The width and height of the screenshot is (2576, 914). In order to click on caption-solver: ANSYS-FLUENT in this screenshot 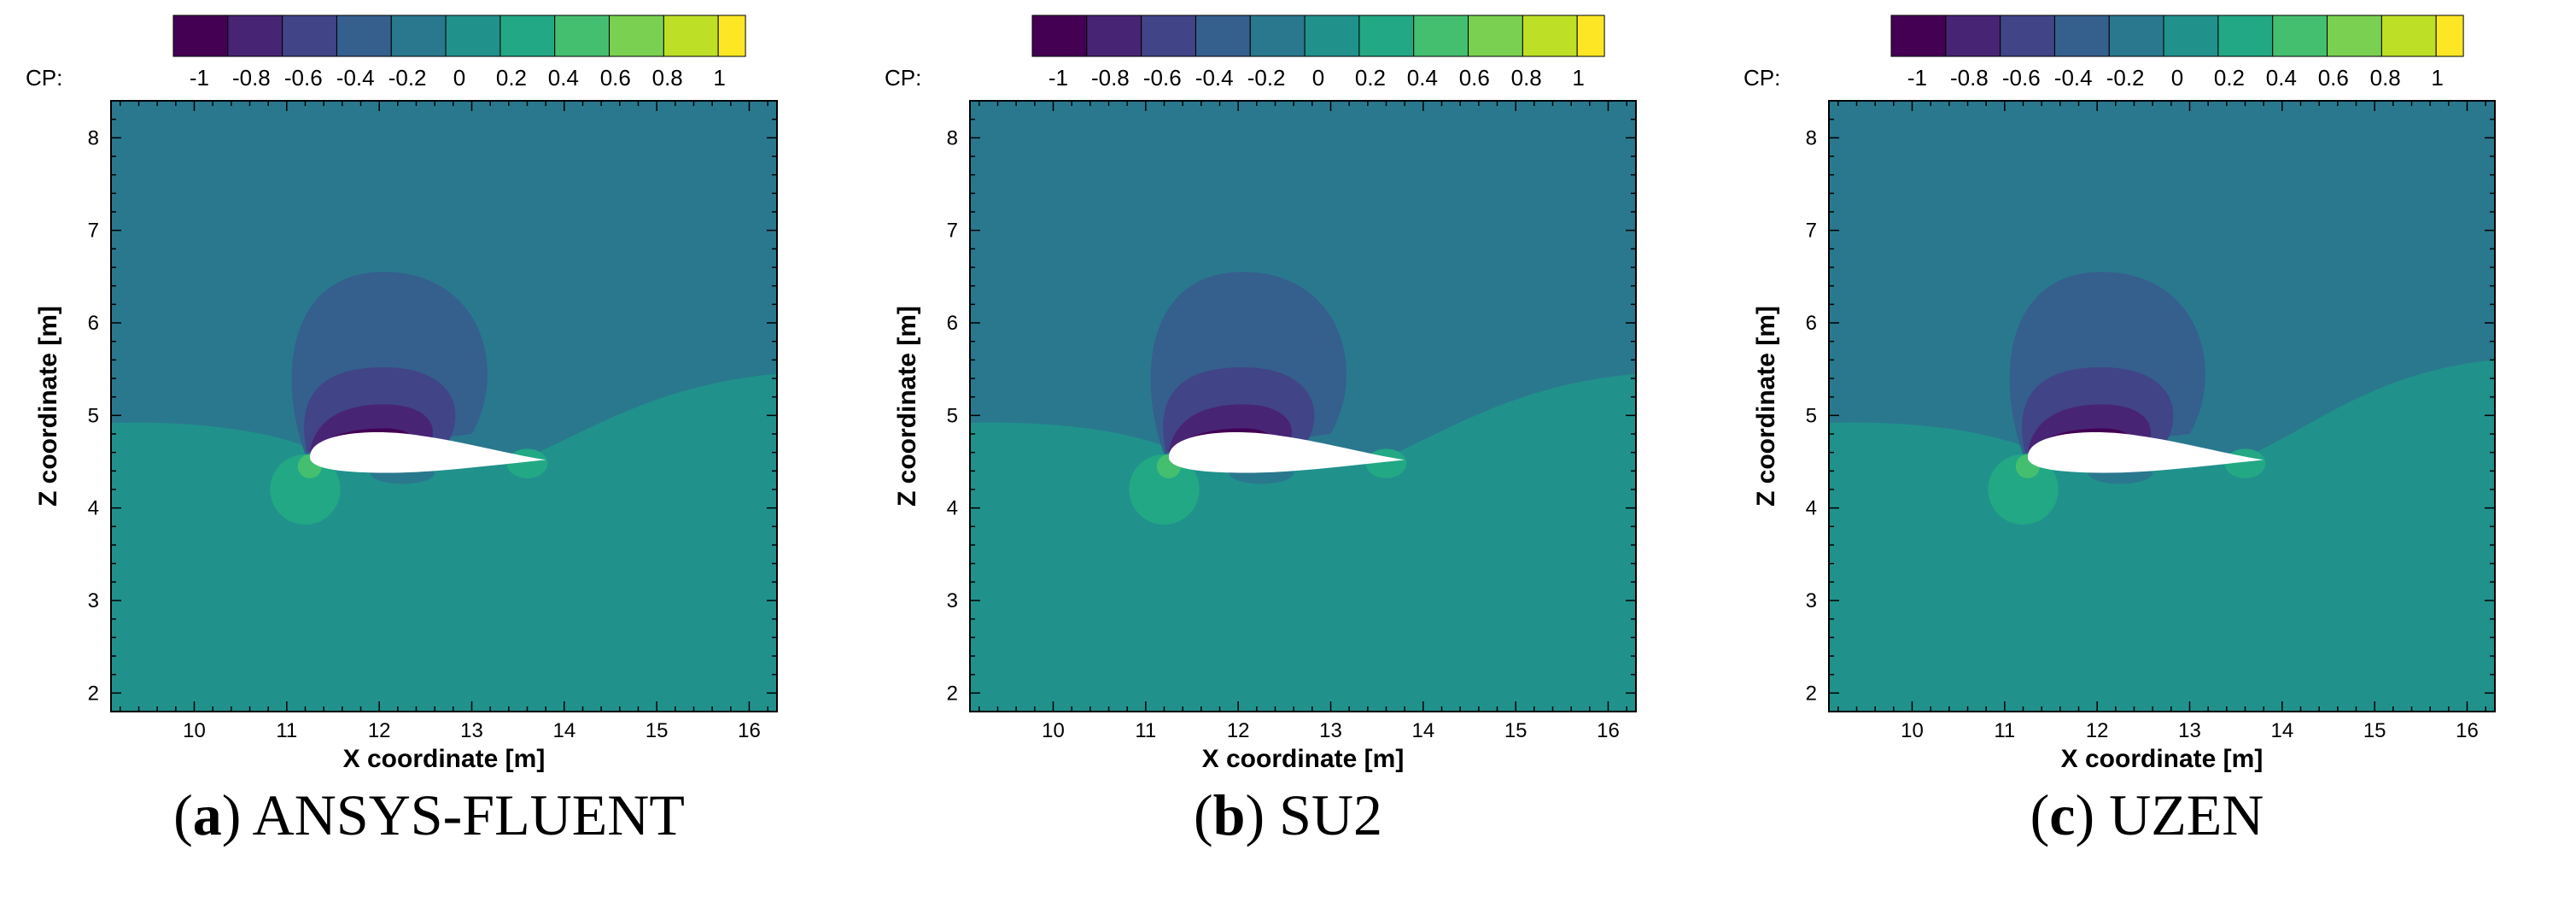, I will do `click(468, 815)`.